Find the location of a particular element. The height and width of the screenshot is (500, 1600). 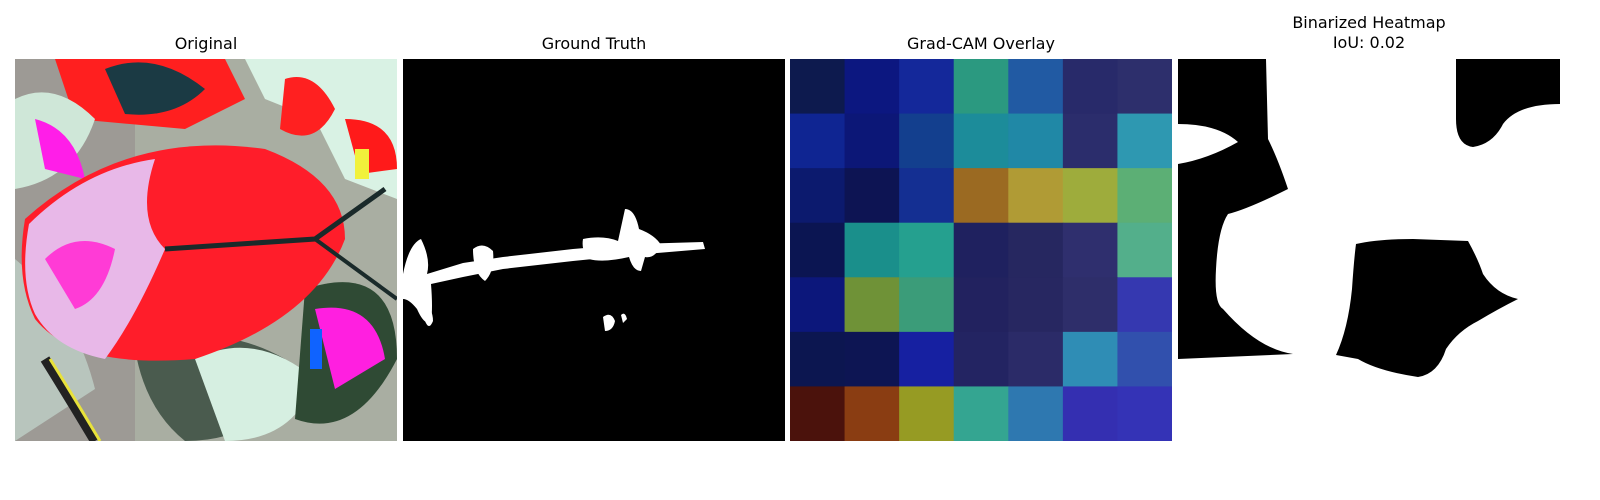

heatmap-cell-r4-c2 is located at coordinates (927, 305).